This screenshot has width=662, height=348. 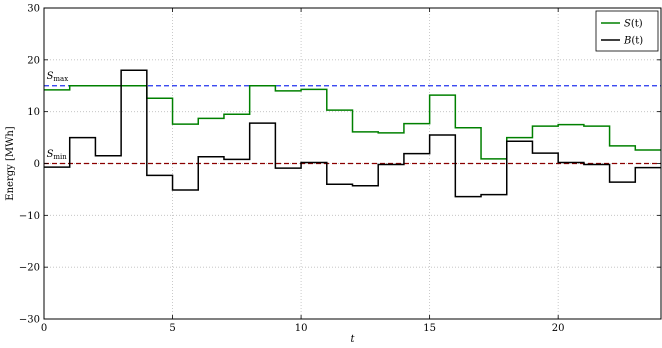 What do you see at coordinates (58, 116) in the screenshot?
I see `annotations: Smax Smin` at bounding box center [58, 116].